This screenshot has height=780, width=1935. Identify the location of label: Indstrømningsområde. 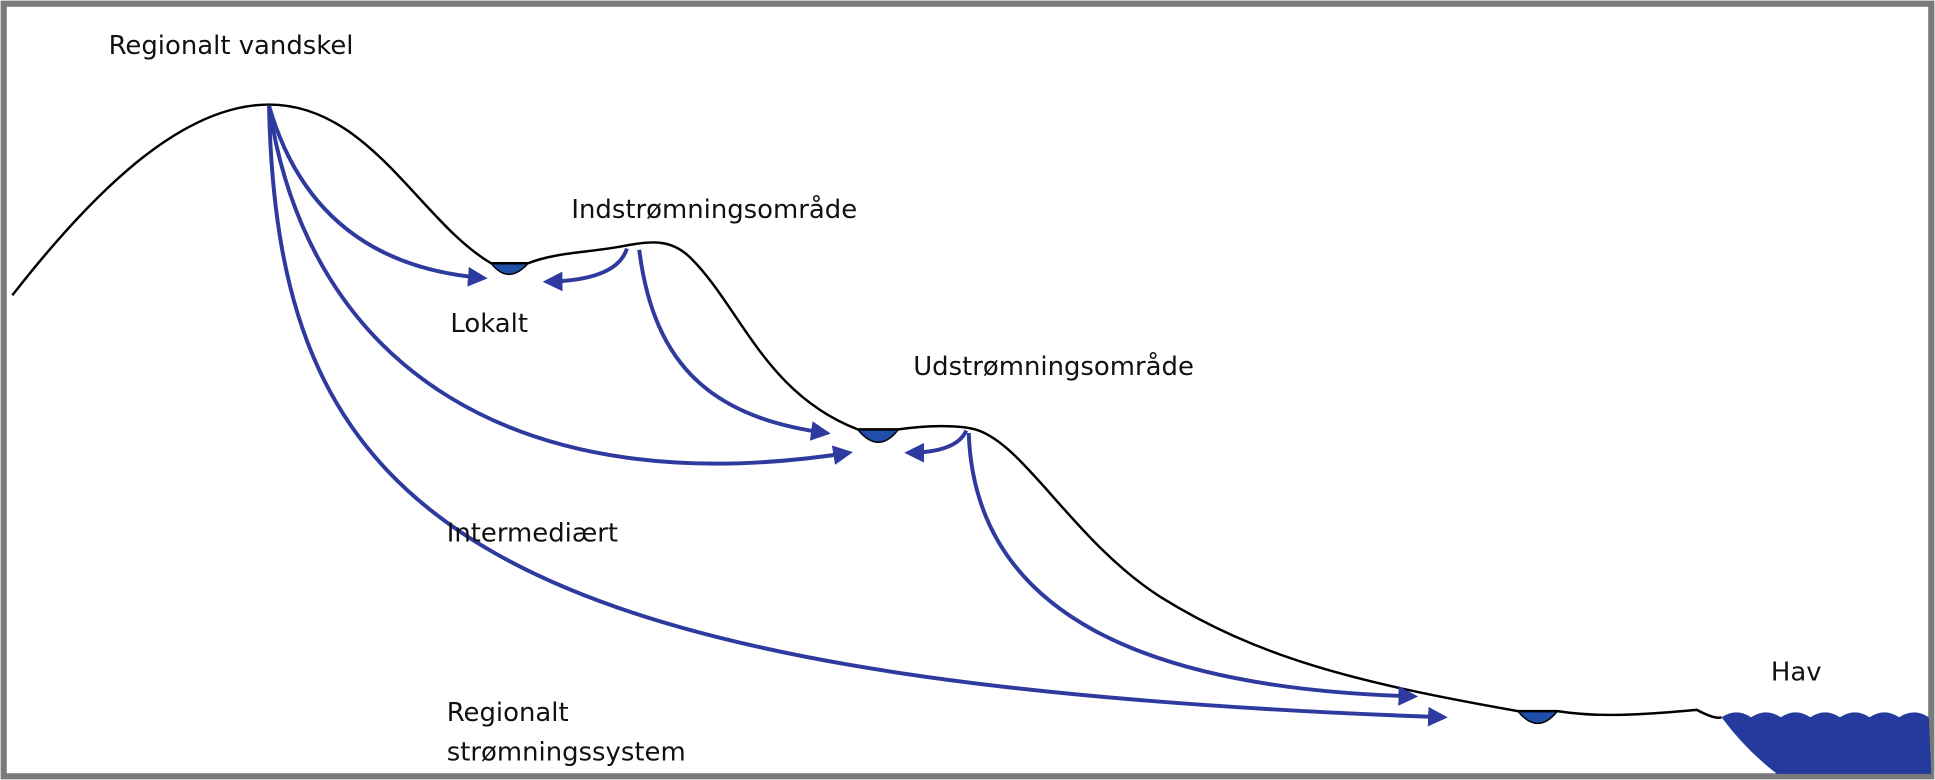
(714, 209).